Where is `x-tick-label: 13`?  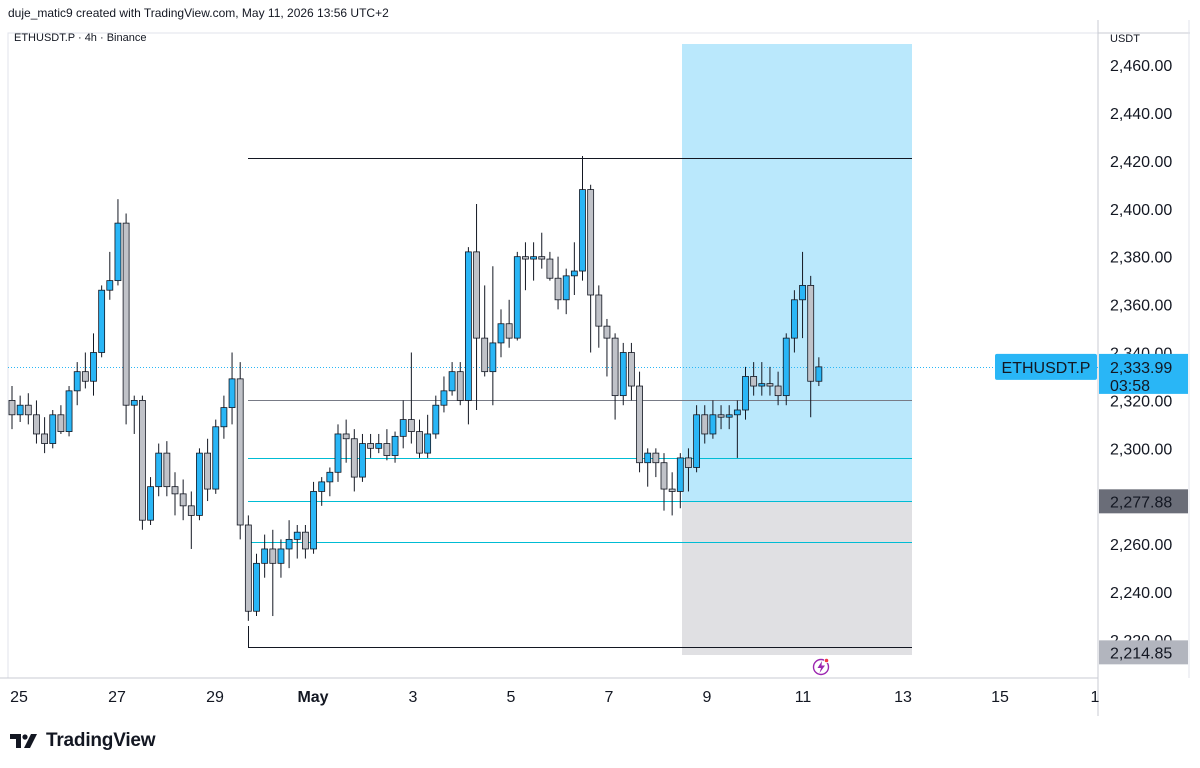 x-tick-label: 13 is located at coordinates (903, 697).